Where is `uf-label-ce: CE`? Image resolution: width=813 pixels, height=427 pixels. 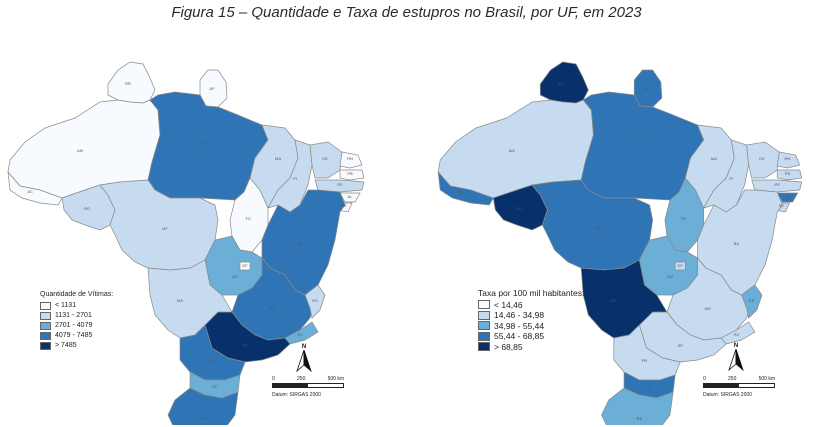
uf-label-ce: CE is located at coordinates (325, 158).